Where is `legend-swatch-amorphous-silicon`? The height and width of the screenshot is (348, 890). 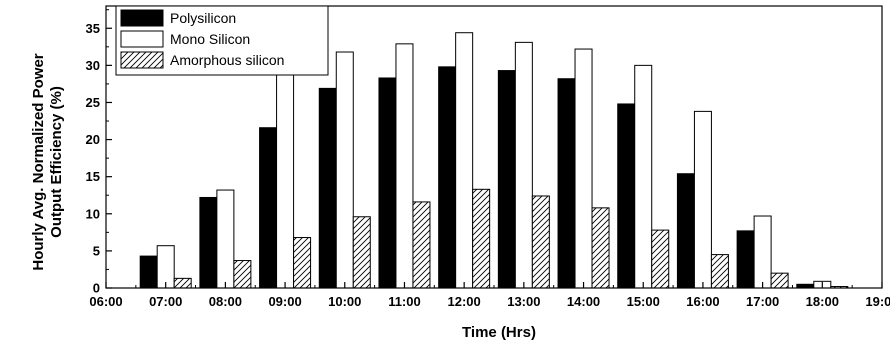
legend-swatch-amorphous-silicon is located at coordinates (142, 60).